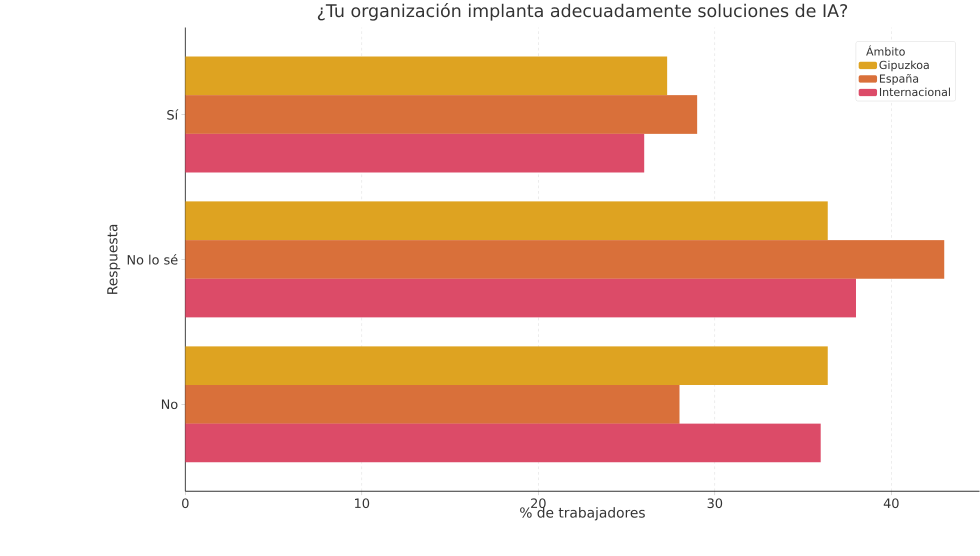 This screenshot has height=556, width=980. What do you see at coordinates (362, 503) in the screenshot?
I see `x-tick-label: 10` at bounding box center [362, 503].